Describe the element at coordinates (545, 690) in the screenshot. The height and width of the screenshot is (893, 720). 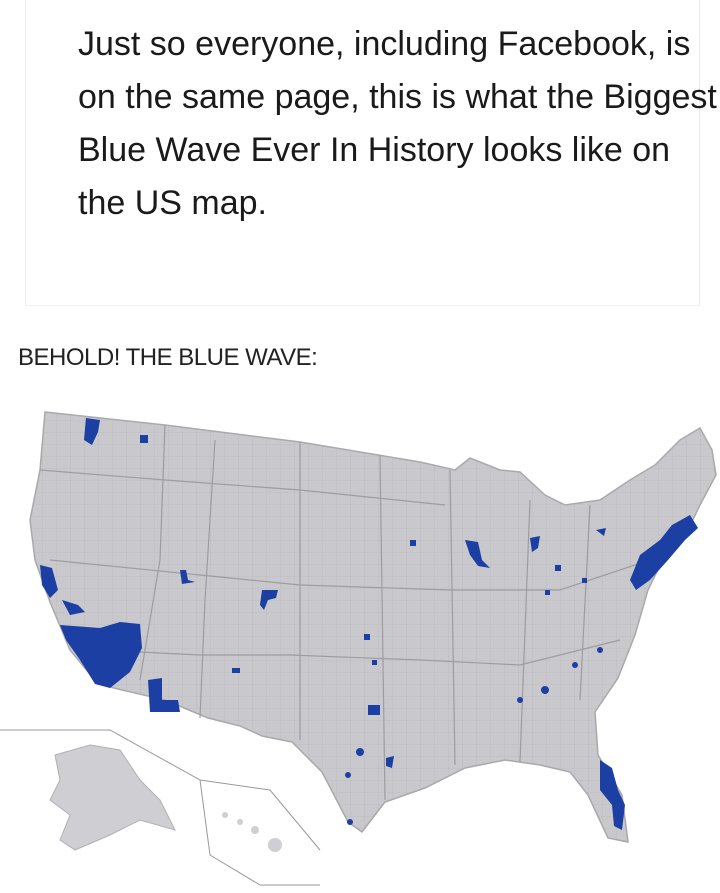
I see `georgia-county` at that location.